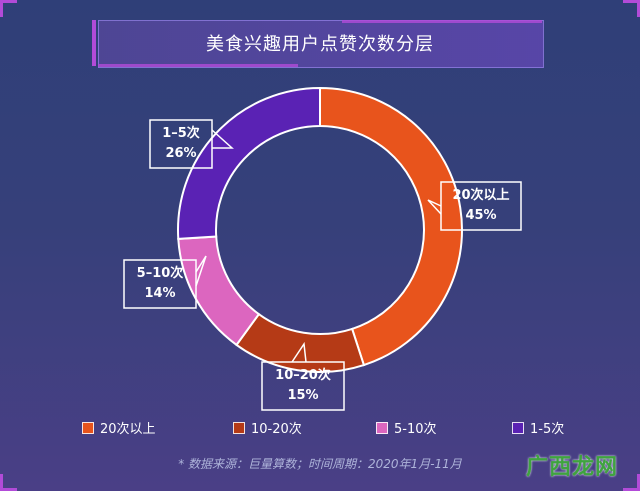 The image size is (640, 491). I want to click on title-accent-left, so click(94, 43).